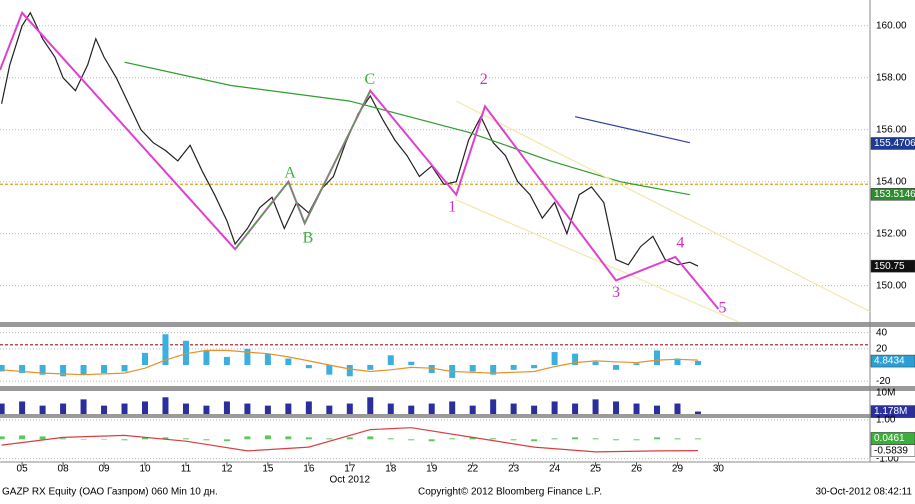 This screenshot has width=915, height=504. Describe the element at coordinates (863, 492) in the screenshot. I see `footer-right: 30-Oct-2012 08:42:11` at that location.